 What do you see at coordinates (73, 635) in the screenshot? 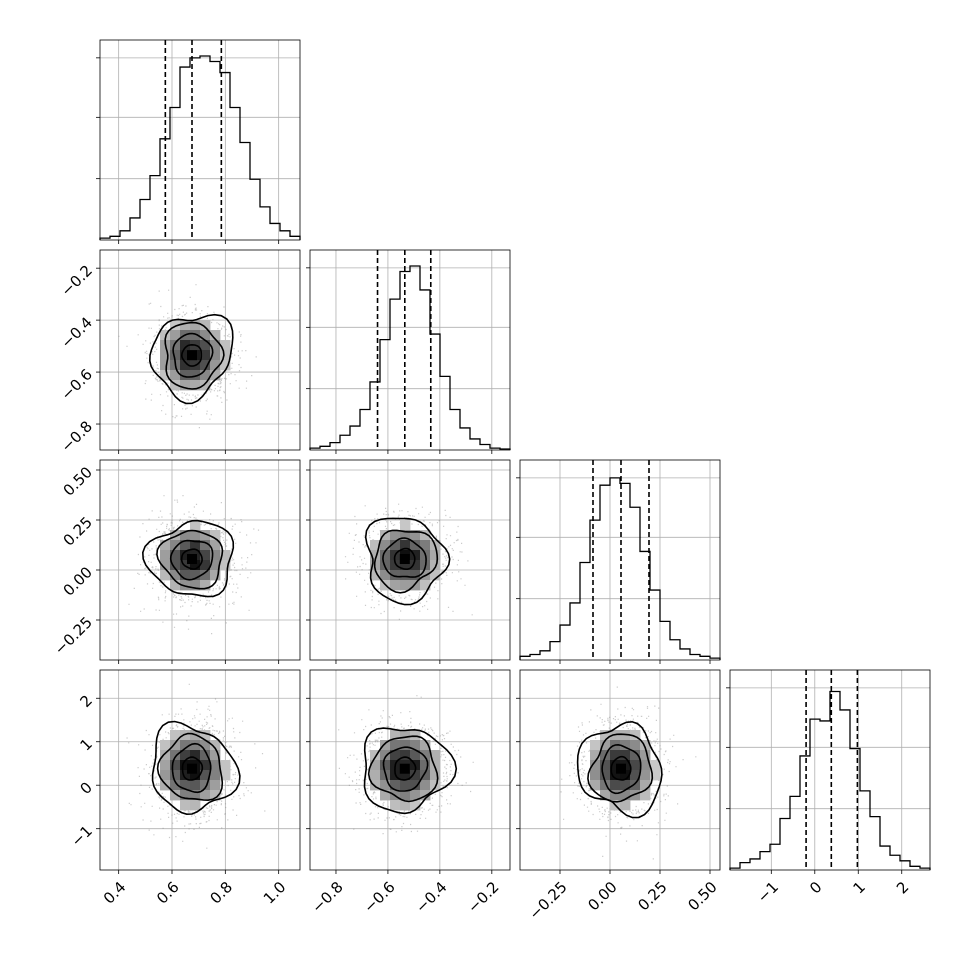
I see `y-tick-label: −0.25` at bounding box center [73, 635].